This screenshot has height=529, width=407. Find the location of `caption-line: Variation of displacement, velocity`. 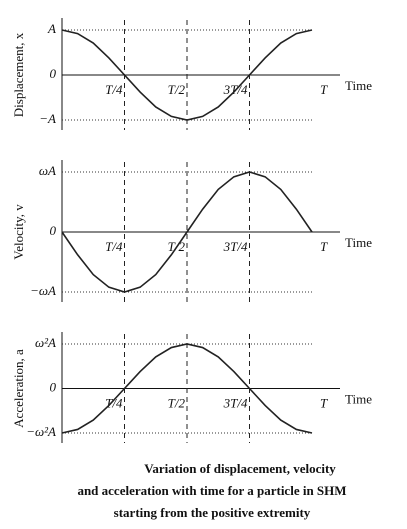

caption-line: Variation of displacement, velocity is located at coordinates (240, 468).